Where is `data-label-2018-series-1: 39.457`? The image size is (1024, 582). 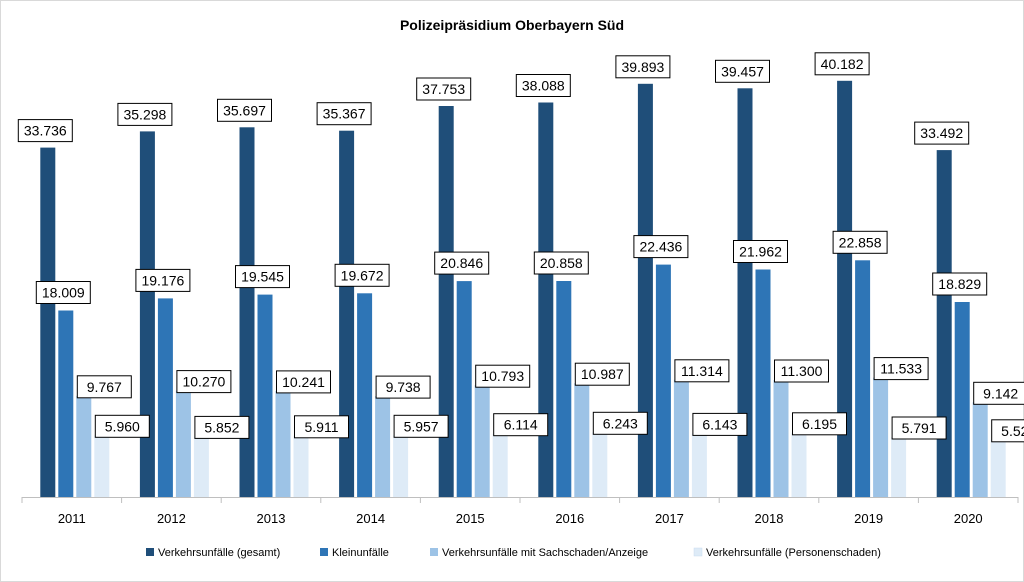 data-label-2018-series-1: 39.457 is located at coordinates (742, 71).